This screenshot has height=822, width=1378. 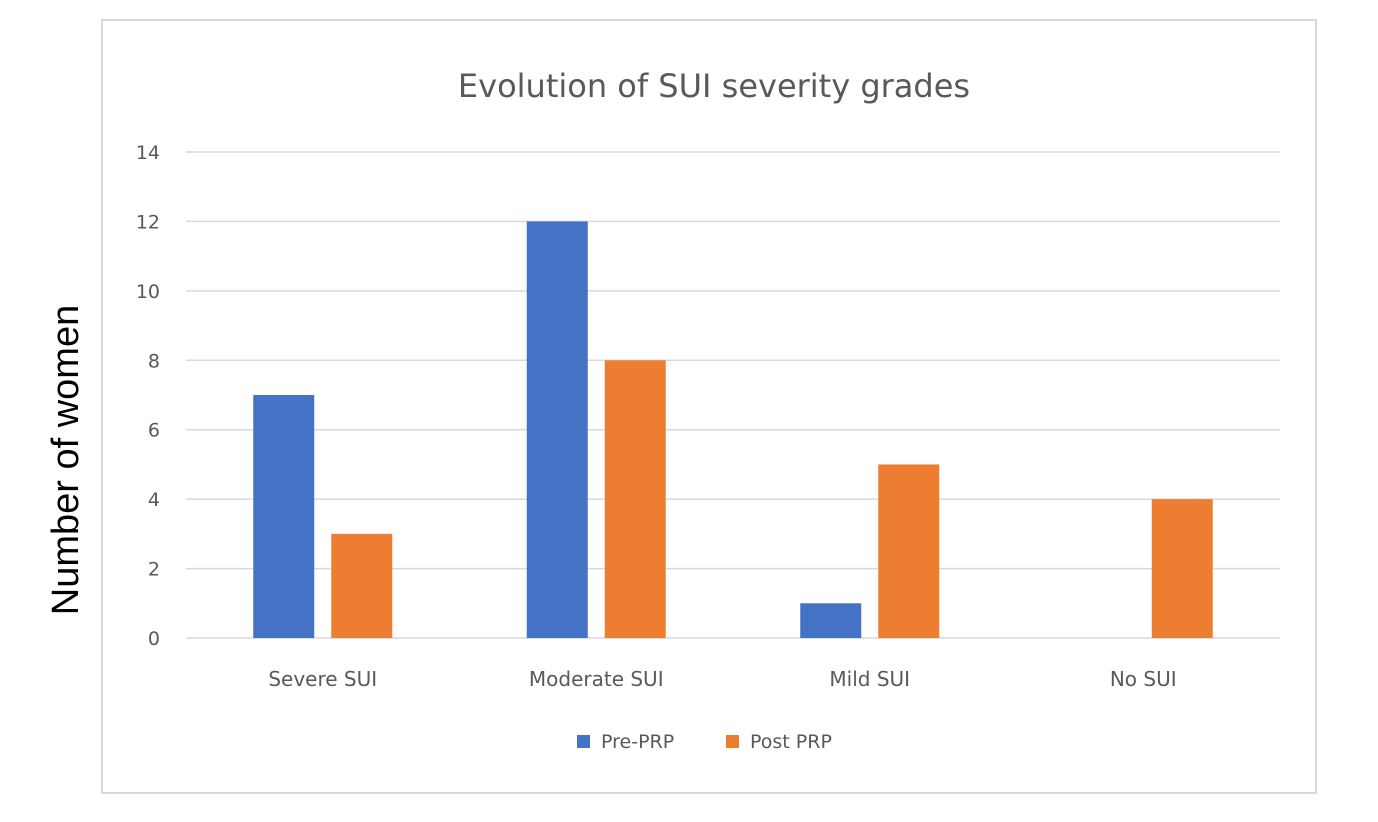 What do you see at coordinates (722, 679) in the screenshot?
I see `category-labels: Severe SUI Moderate SUI Mild SUI No SUI` at bounding box center [722, 679].